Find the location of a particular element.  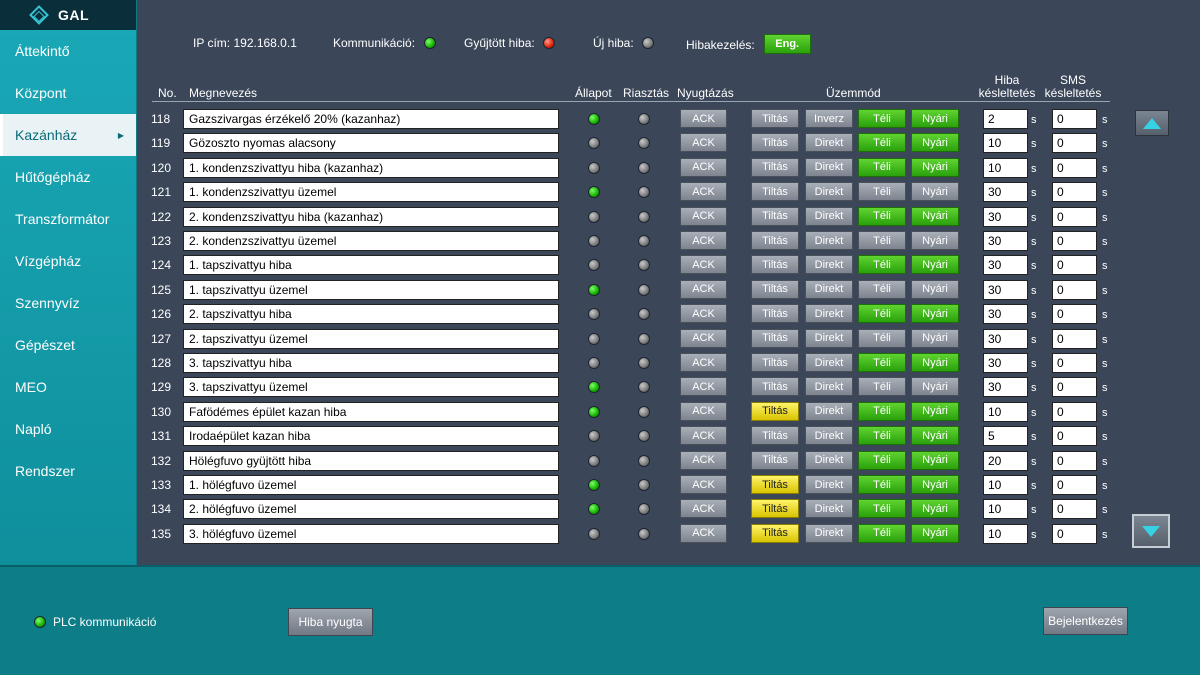

sidebar-item-vízgépház: Vízgépház is located at coordinates (68, 261).